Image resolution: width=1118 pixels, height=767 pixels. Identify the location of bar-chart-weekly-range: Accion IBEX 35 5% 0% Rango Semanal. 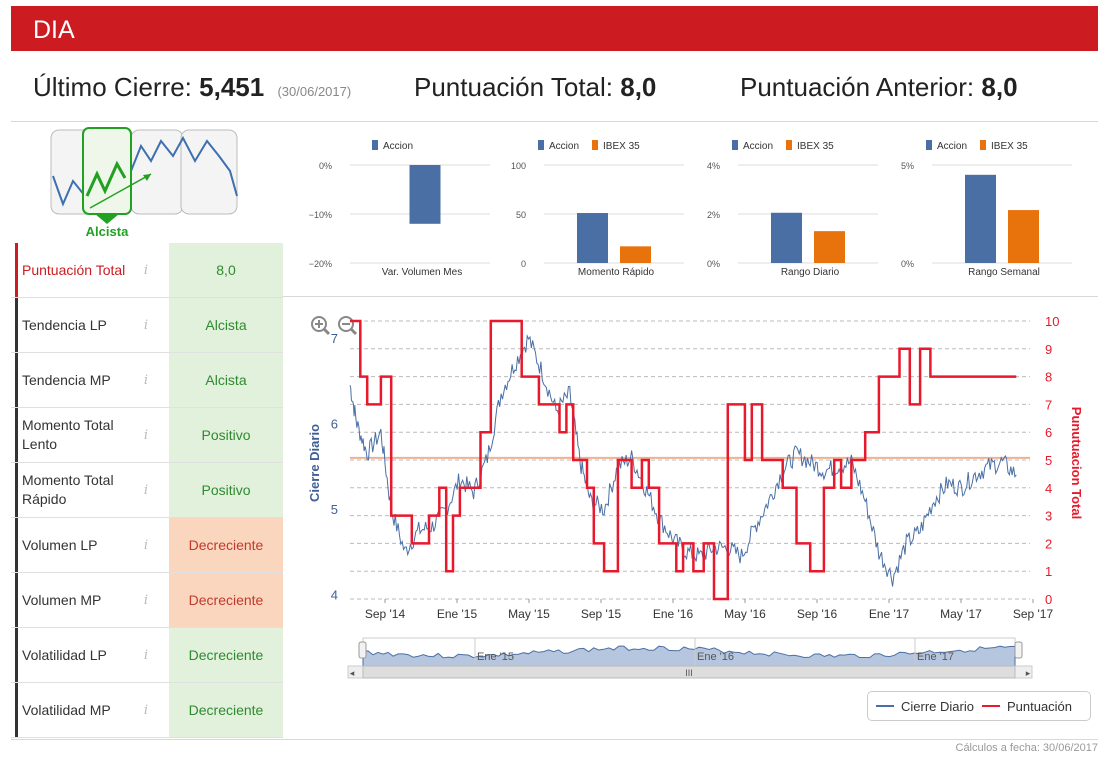
(986, 209).